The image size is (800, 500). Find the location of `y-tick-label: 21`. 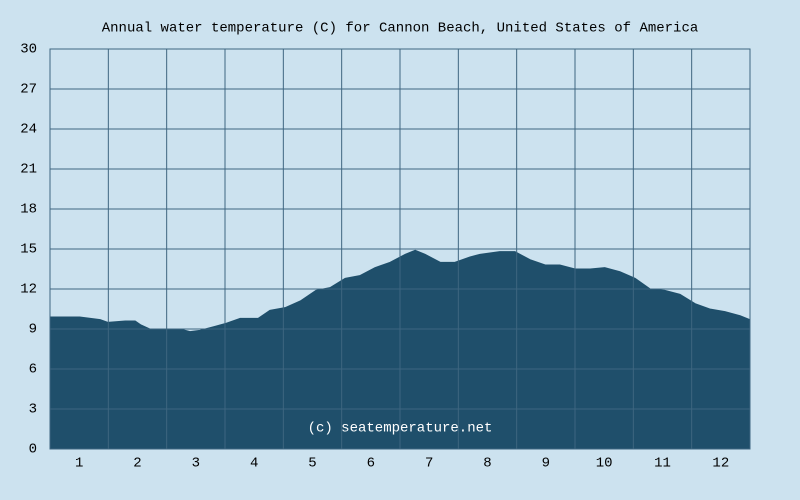

y-tick-label: 21 is located at coordinates (28, 170).